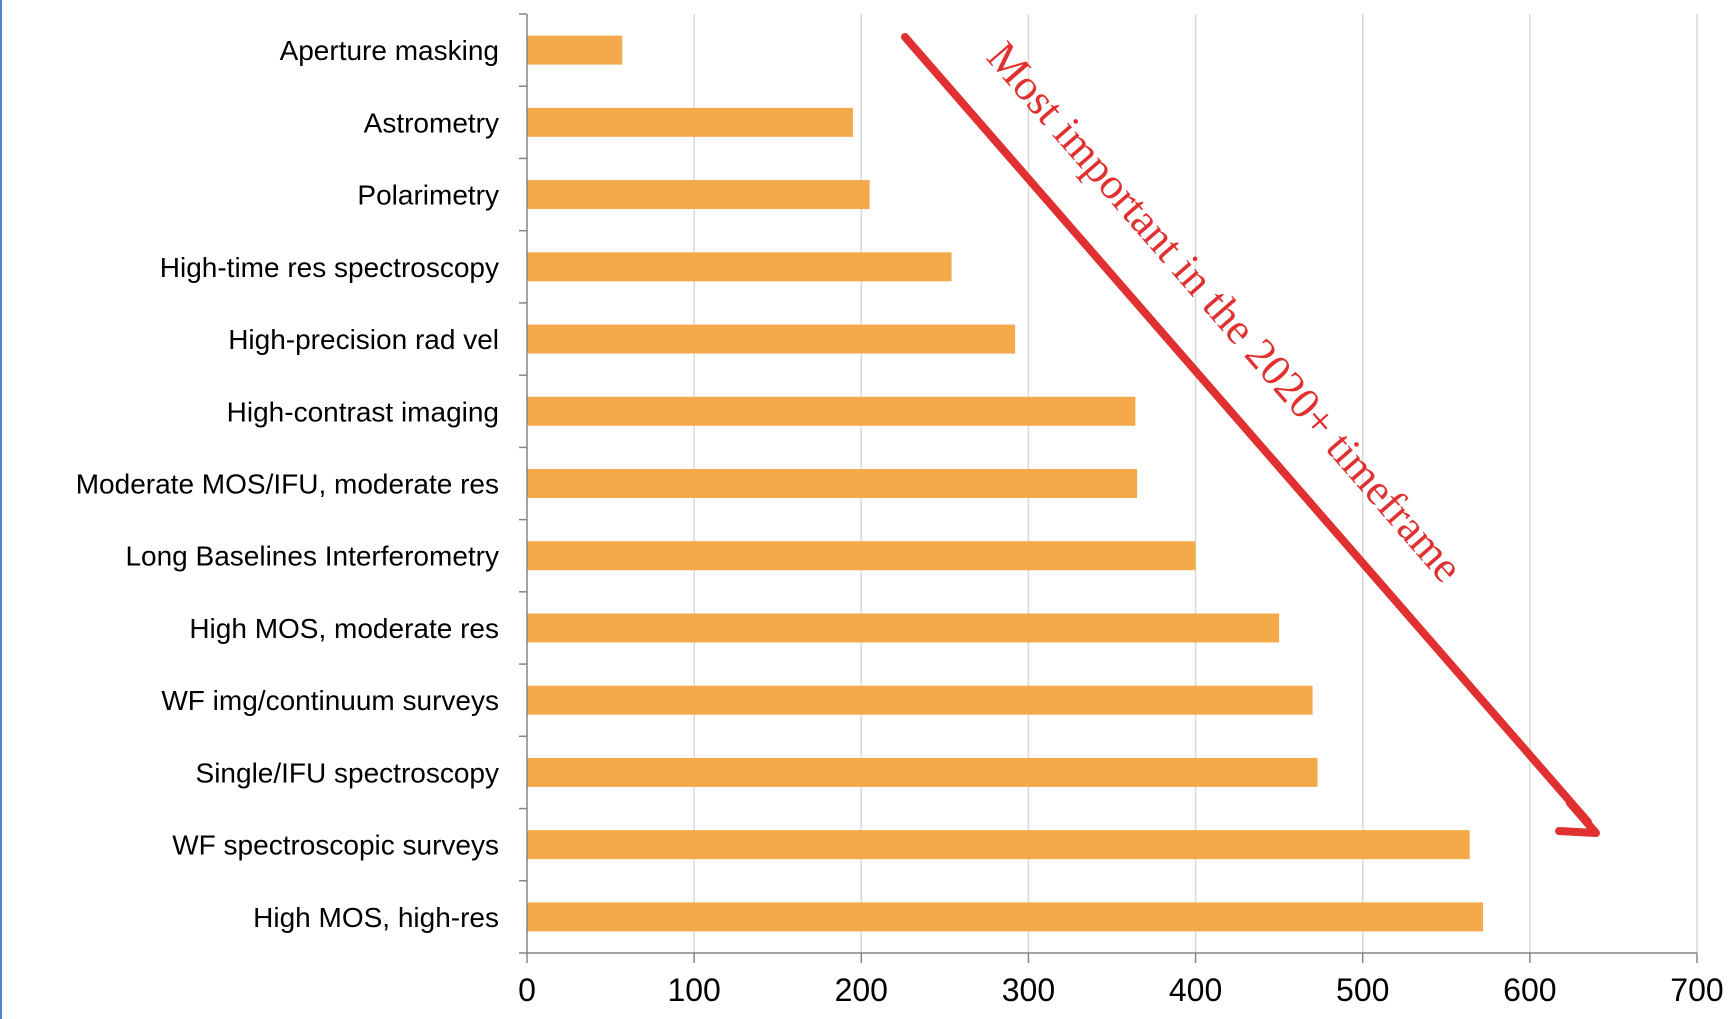 The height and width of the screenshot is (1019, 1729). What do you see at coordinates (363, 339) in the screenshot?
I see `category-label: High-precision rad vel` at bounding box center [363, 339].